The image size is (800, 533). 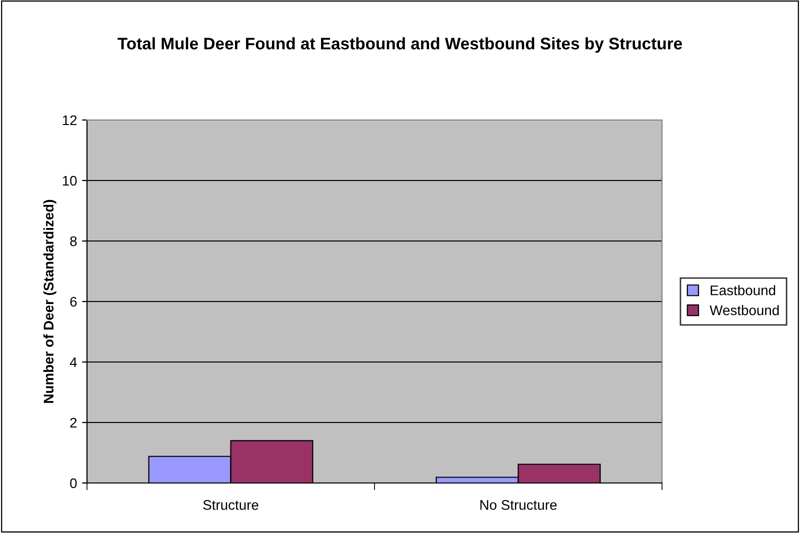 What do you see at coordinates (73, 423) in the screenshot?
I see `y-tick-label: 2` at bounding box center [73, 423].